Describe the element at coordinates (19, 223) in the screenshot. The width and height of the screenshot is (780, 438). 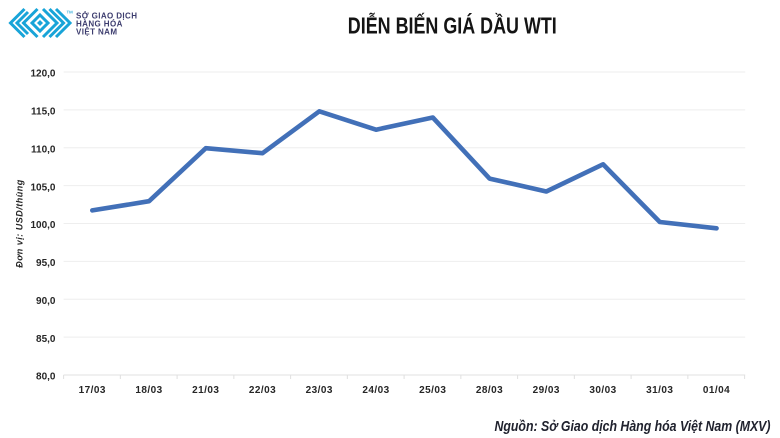
I see `svg-text: Đơn vị: USD/thùng` at that location.